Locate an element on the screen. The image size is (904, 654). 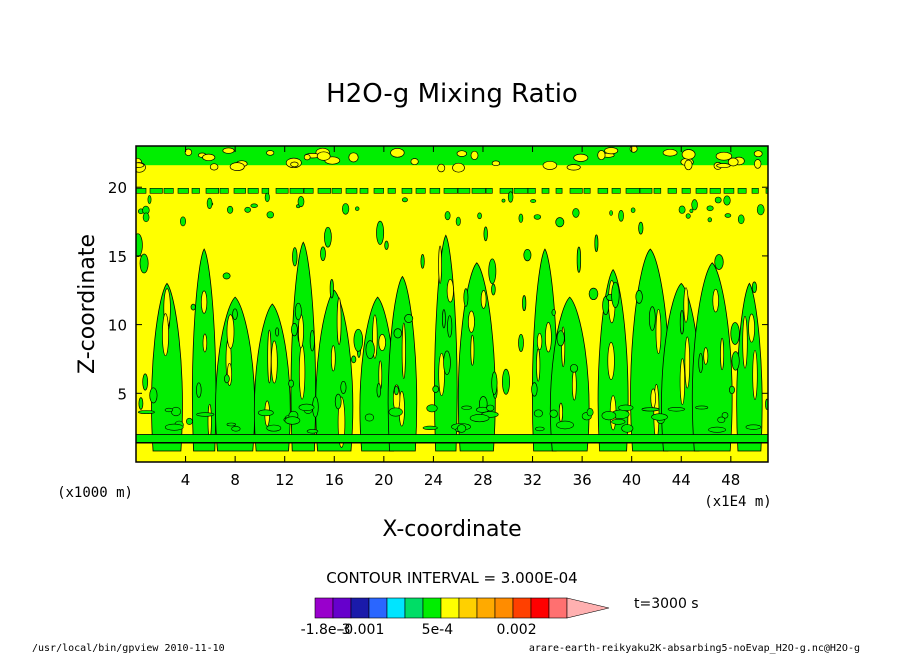
colorbar-tick-label: 5e-4 is located at coordinates (438, 630).